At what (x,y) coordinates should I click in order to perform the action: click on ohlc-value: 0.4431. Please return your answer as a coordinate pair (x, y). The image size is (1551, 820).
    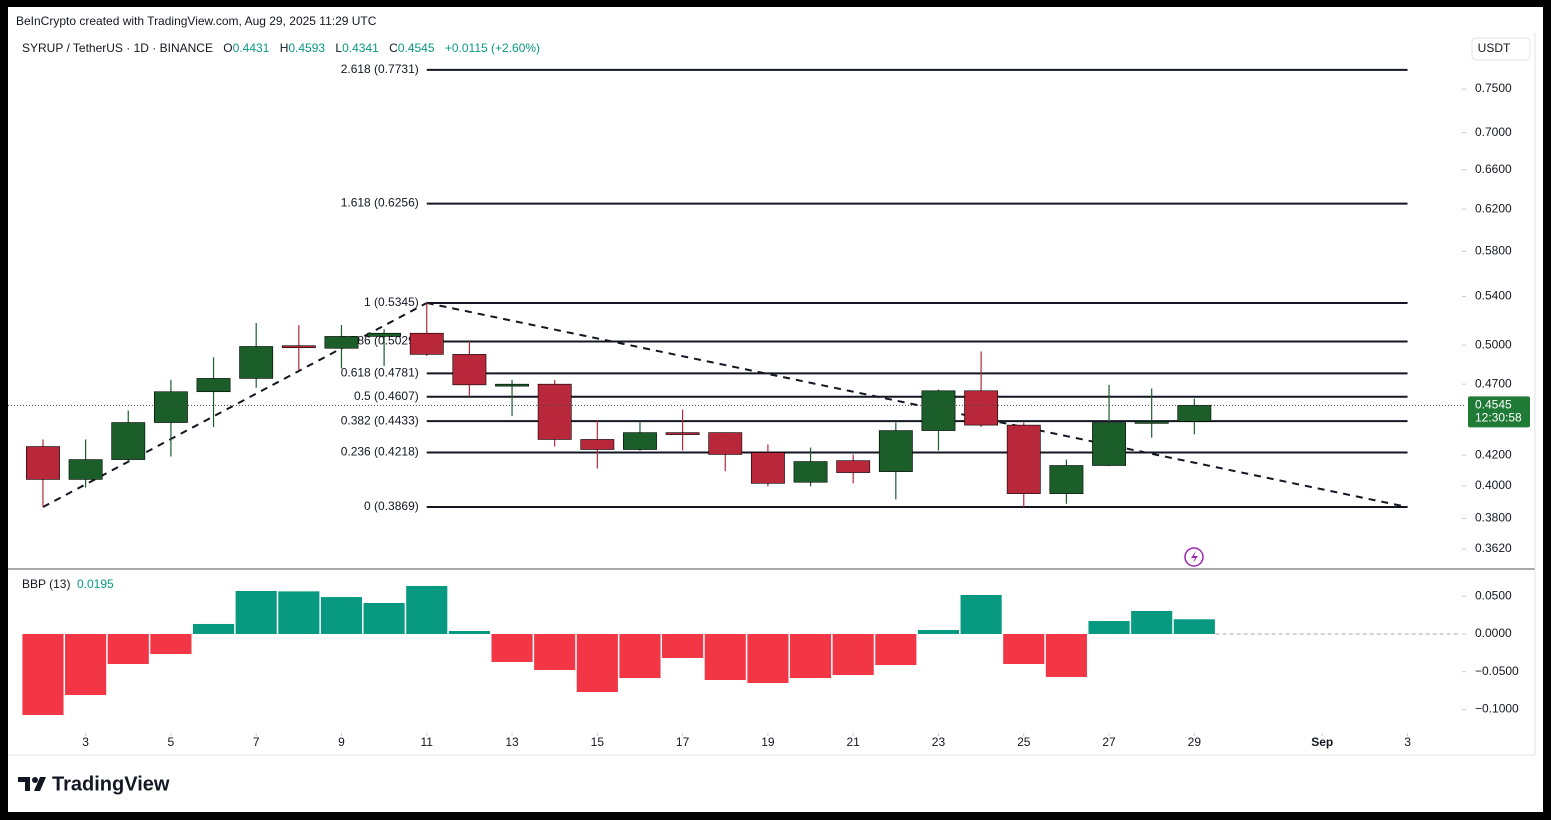
    Looking at the image, I should click on (251, 48).